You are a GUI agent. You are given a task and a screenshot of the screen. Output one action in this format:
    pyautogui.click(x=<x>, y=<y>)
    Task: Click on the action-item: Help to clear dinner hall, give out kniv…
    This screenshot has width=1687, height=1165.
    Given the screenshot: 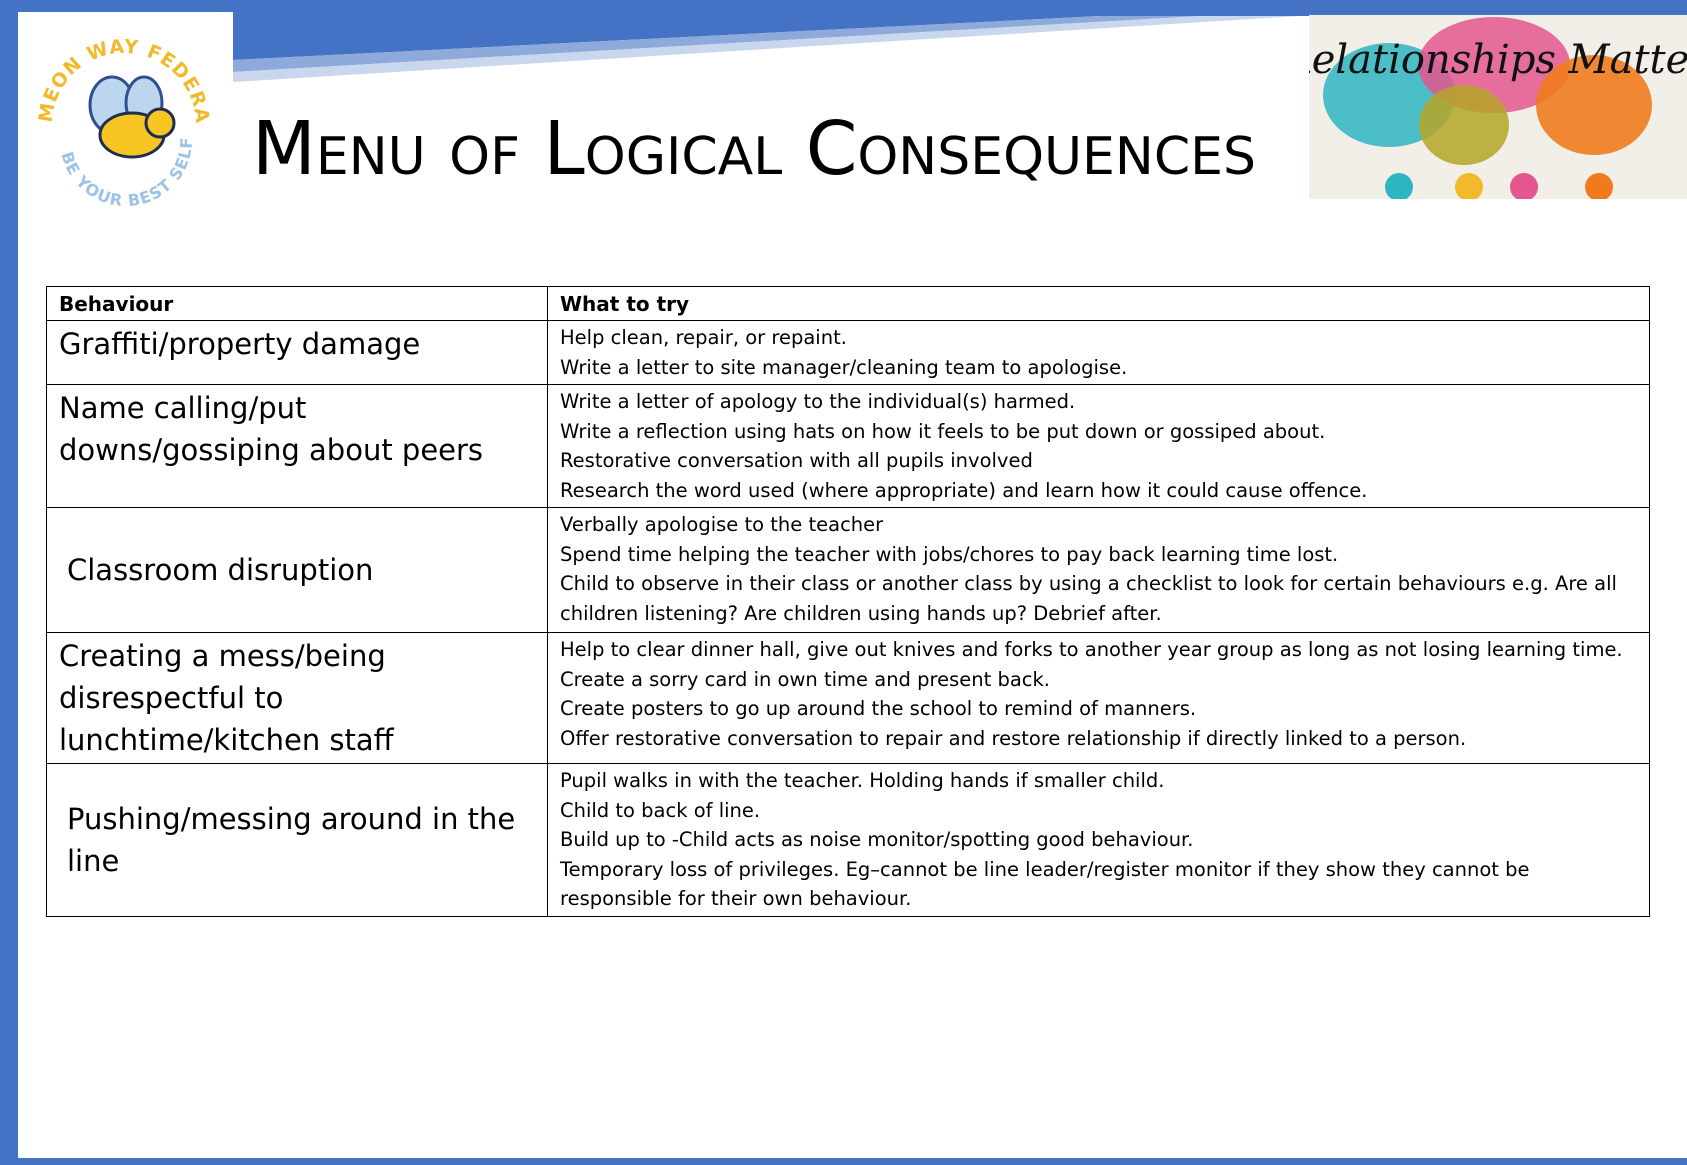 What is the action you would take?
    pyautogui.click(x=1091, y=649)
    